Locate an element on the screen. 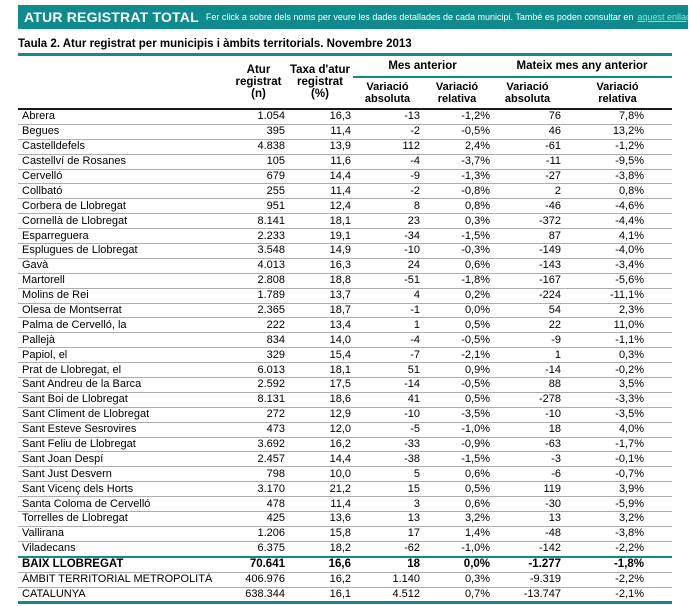 The height and width of the screenshot is (606, 690). municipality-name: Castelldefels is located at coordinates (124, 147).